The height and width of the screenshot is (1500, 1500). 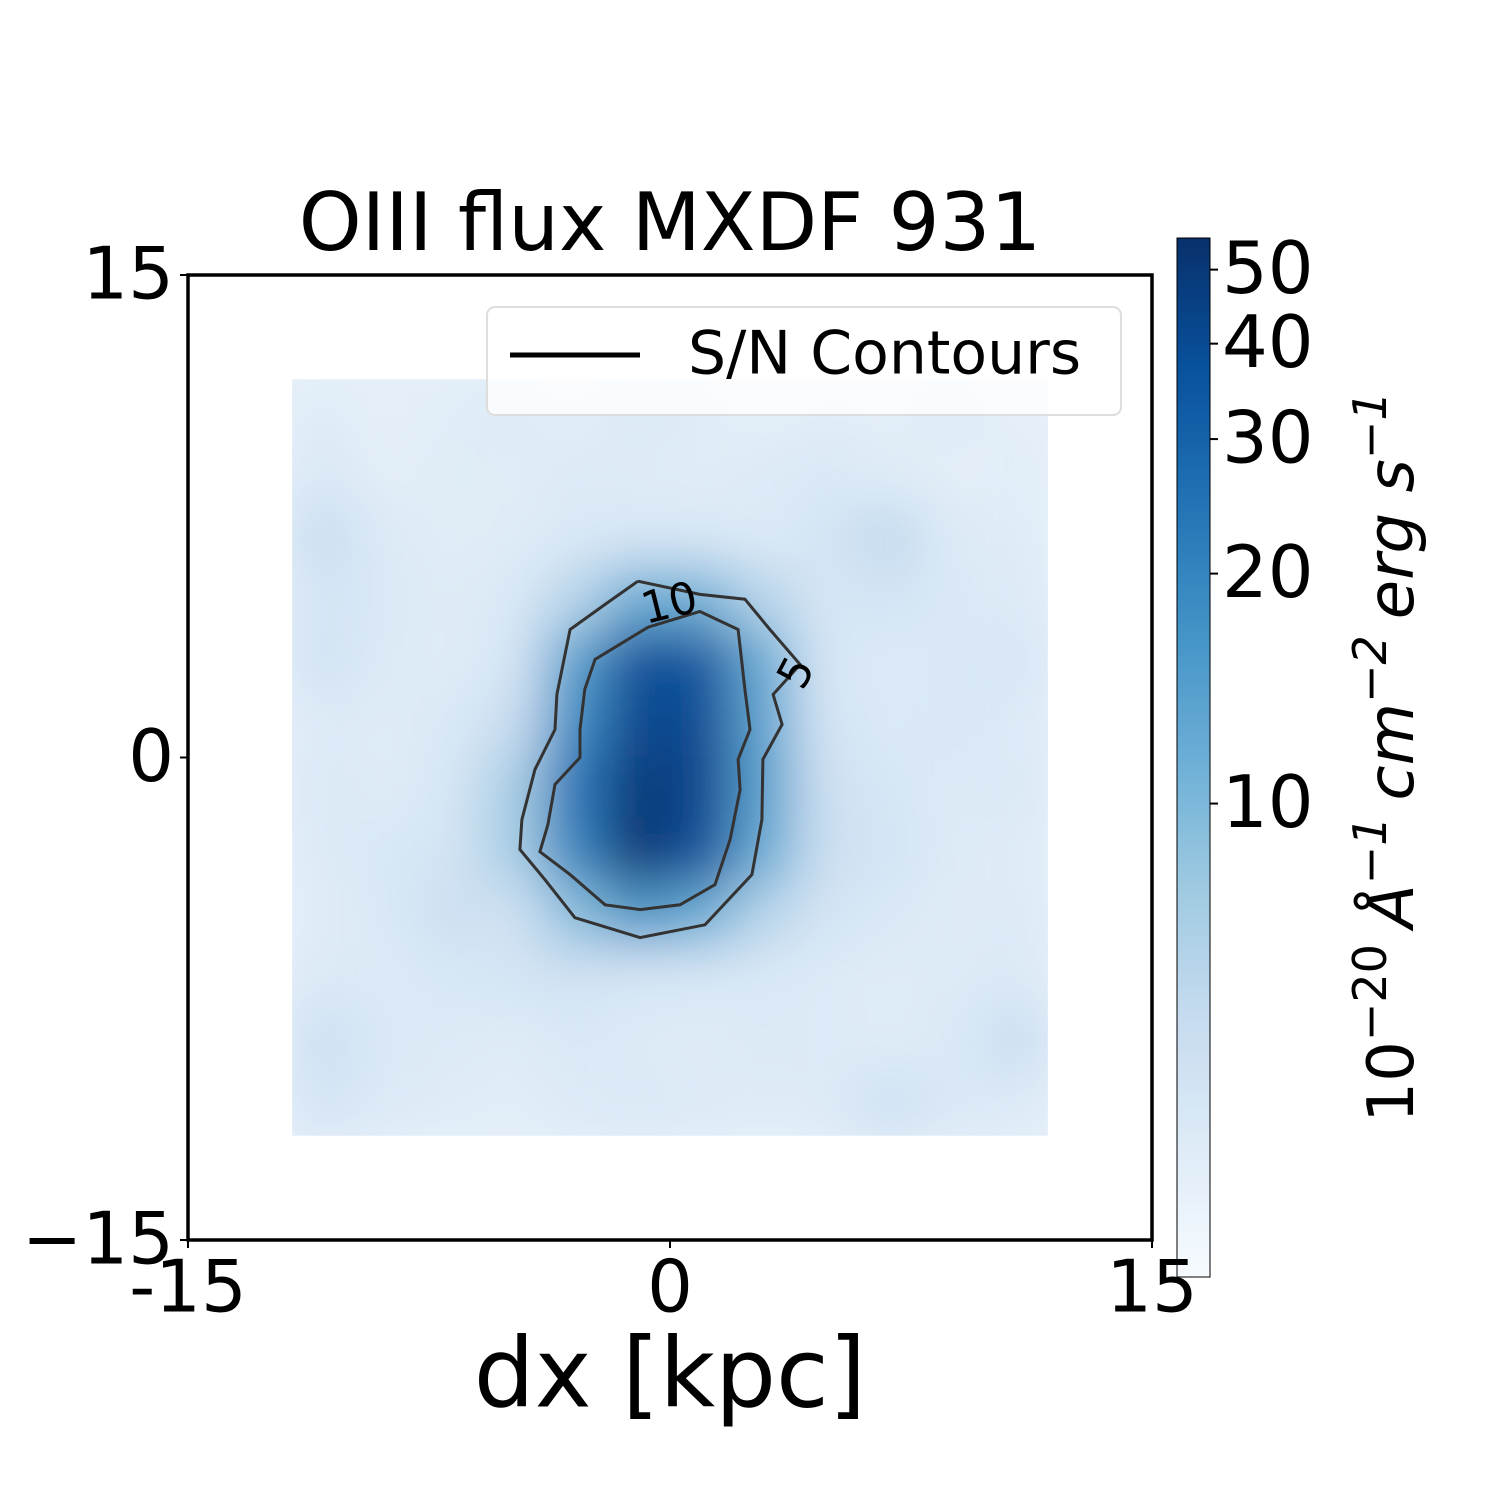 What do you see at coordinates (151, 756) in the screenshot?
I see `y-tick-label: 0` at bounding box center [151, 756].